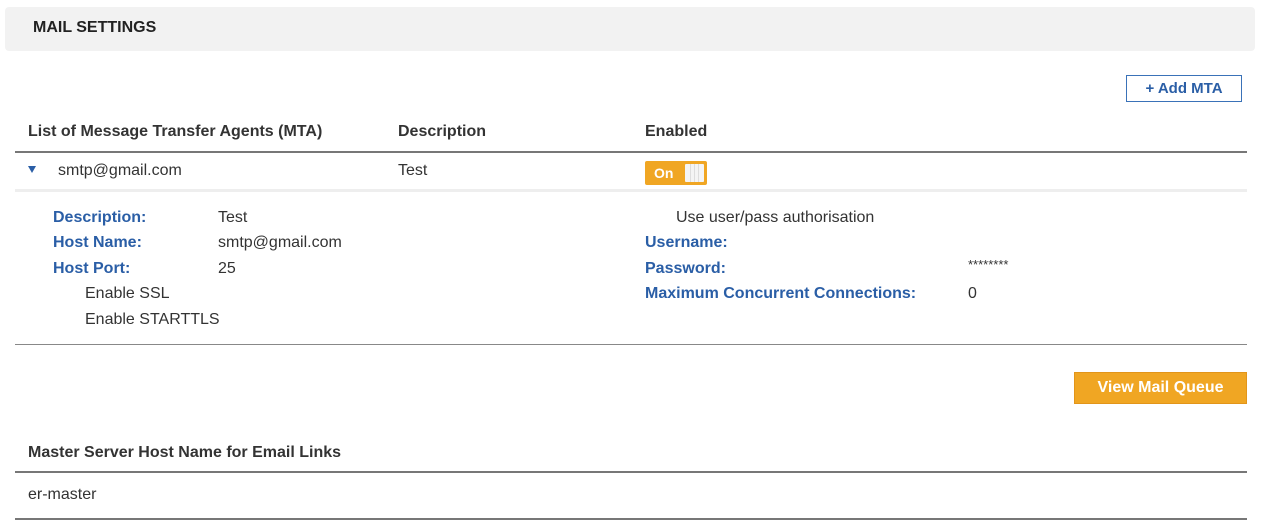 This screenshot has height=529, width=1261. Describe the element at coordinates (1160, 388) in the screenshot. I see `view-mail-queue-button: View Mail Queue` at that location.